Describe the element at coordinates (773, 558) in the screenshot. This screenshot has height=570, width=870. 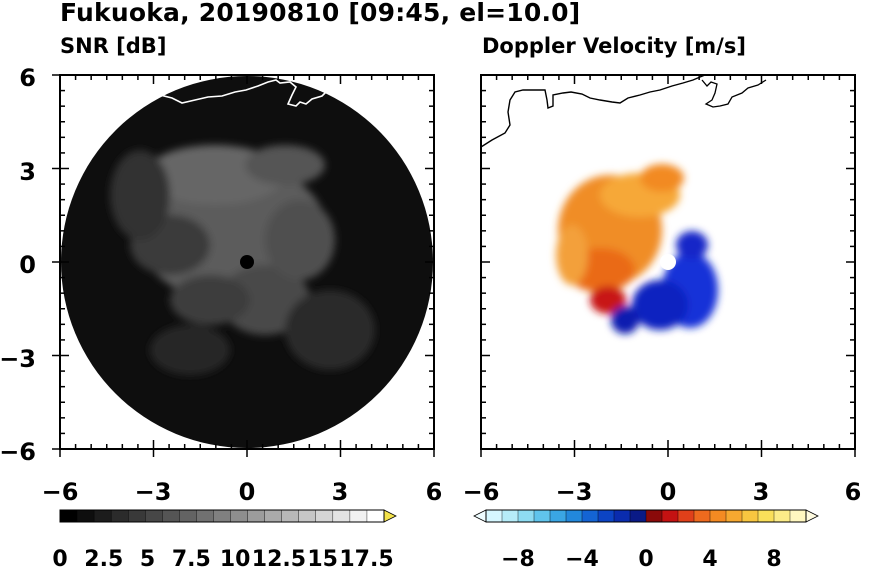
I see `doppler-colorbar-tick-label: 8` at that location.